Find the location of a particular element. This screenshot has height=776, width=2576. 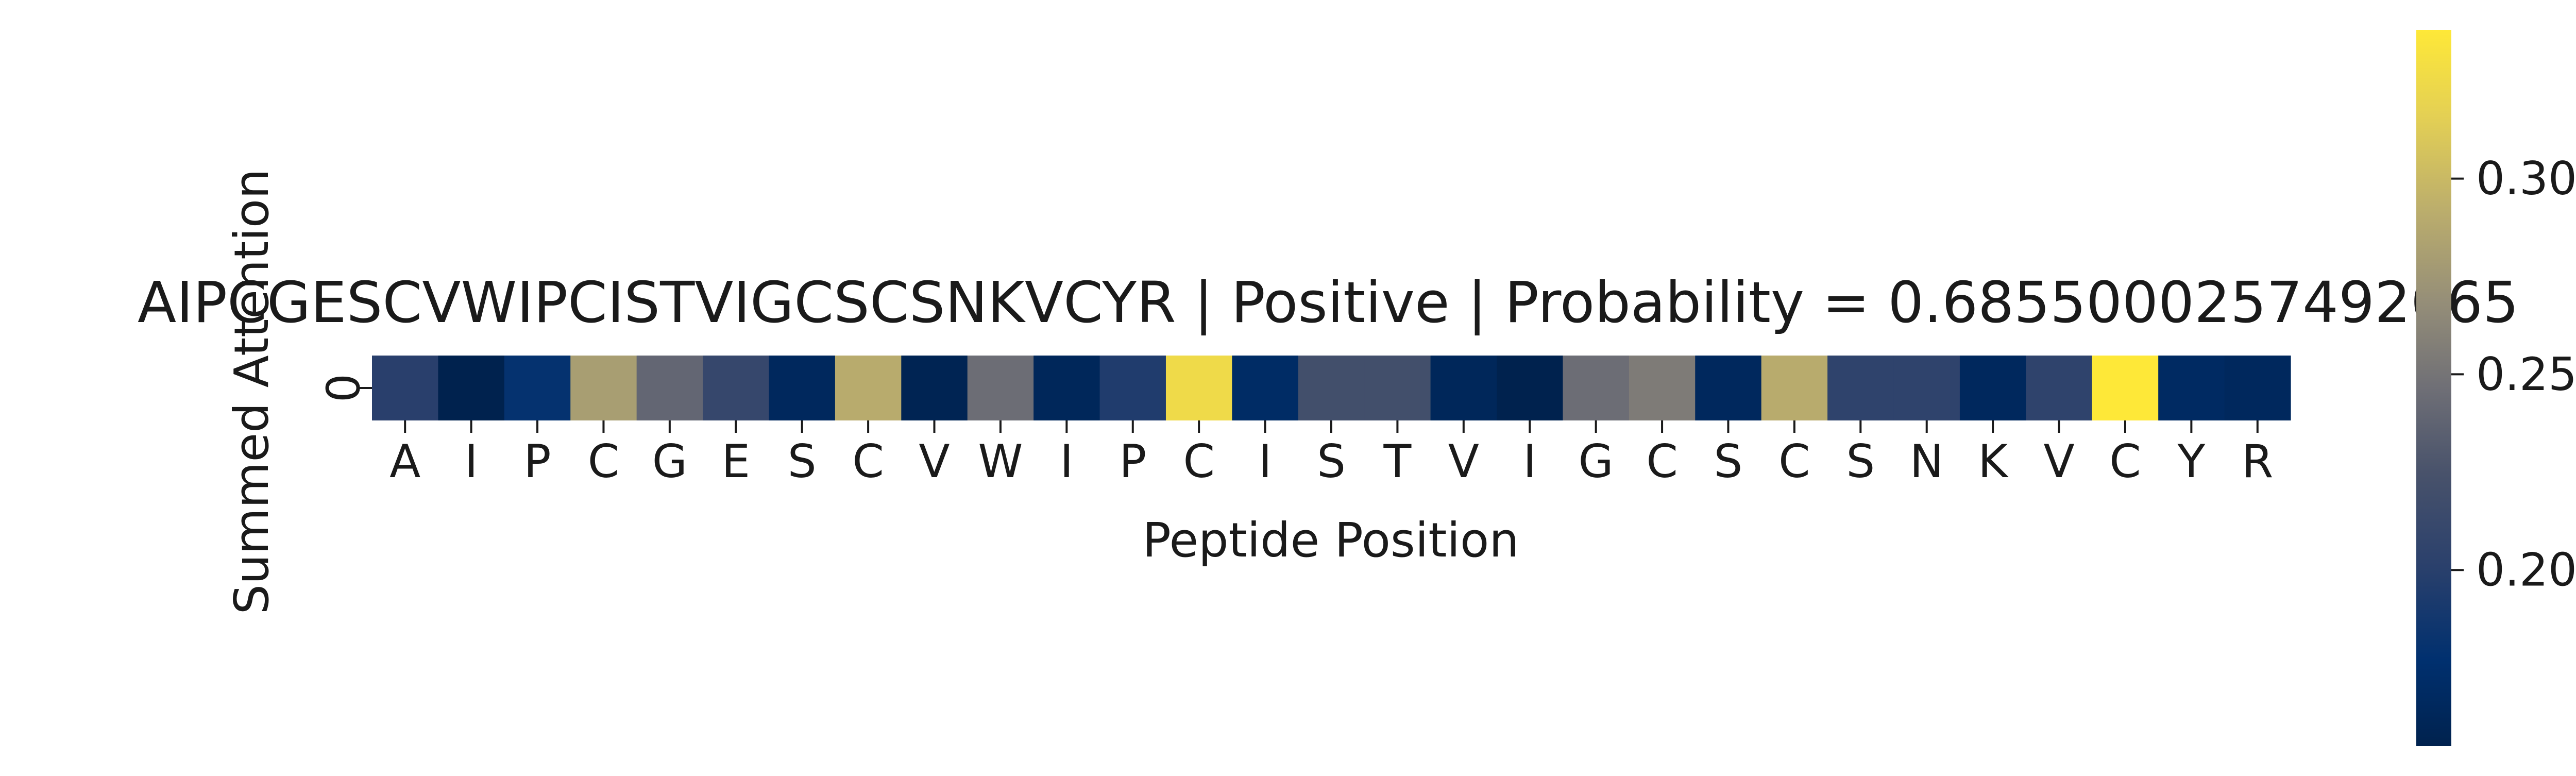

x-tick-label: Y is located at coordinates (2191, 461).